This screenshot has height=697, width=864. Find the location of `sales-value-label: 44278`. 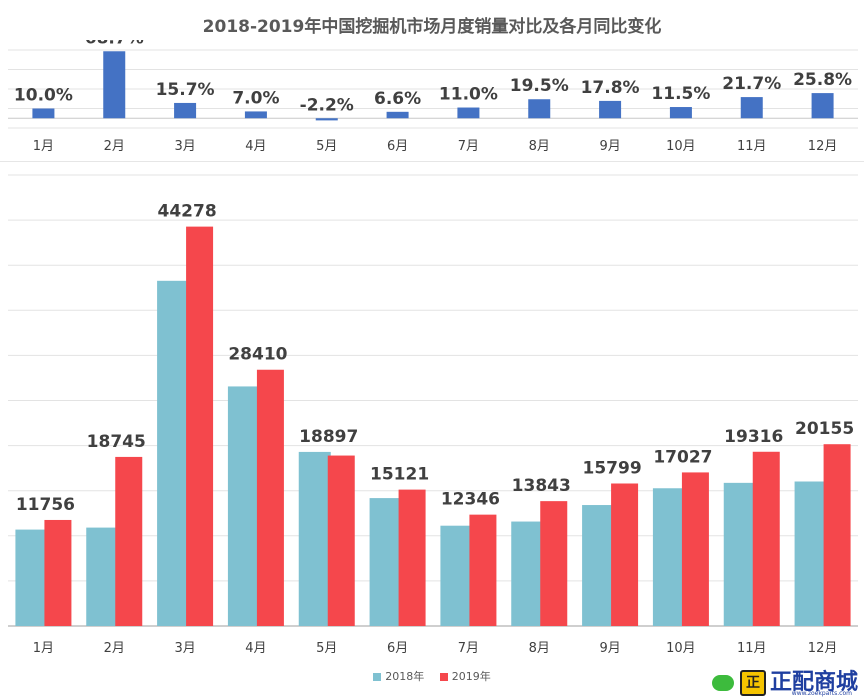

sales-value-label: 44278 is located at coordinates (187, 212).